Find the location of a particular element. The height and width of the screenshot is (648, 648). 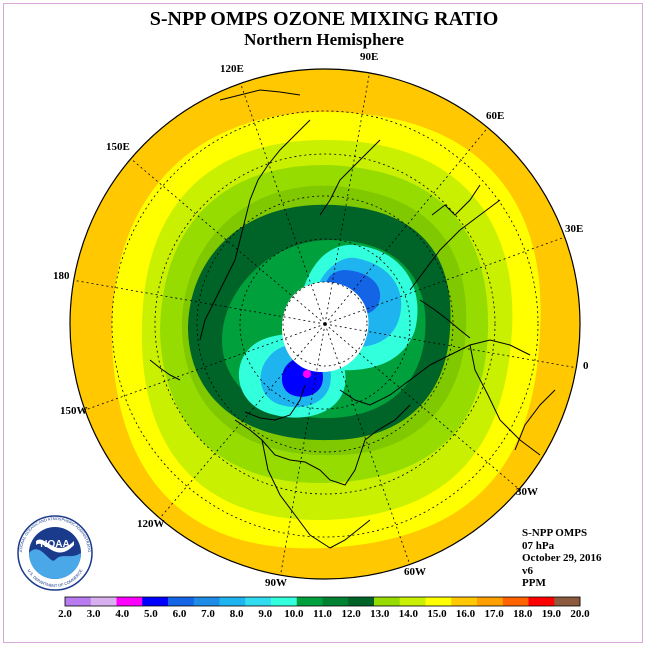

colorbar-label: 7.0 is located at coordinates (208, 614).